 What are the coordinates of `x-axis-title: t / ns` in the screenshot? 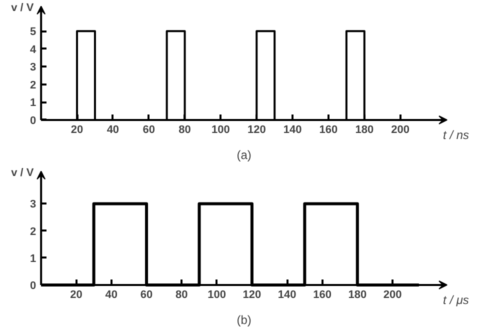 It's located at (456, 135).